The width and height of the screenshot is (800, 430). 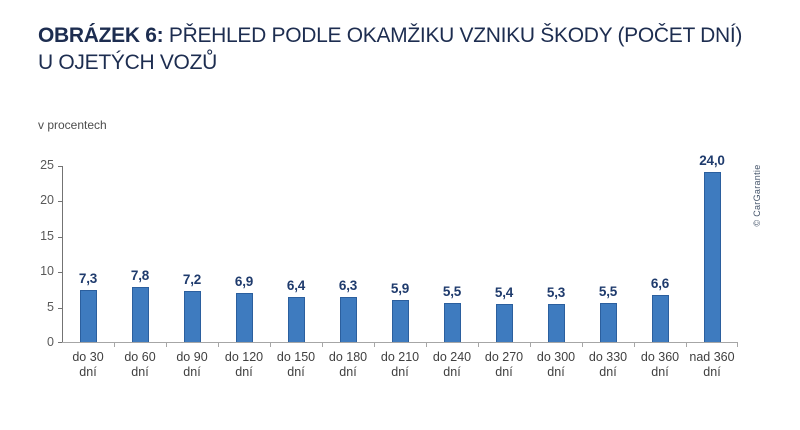 What do you see at coordinates (192, 279) in the screenshot?
I see `bar-value-label: 7,2` at bounding box center [192, 279].